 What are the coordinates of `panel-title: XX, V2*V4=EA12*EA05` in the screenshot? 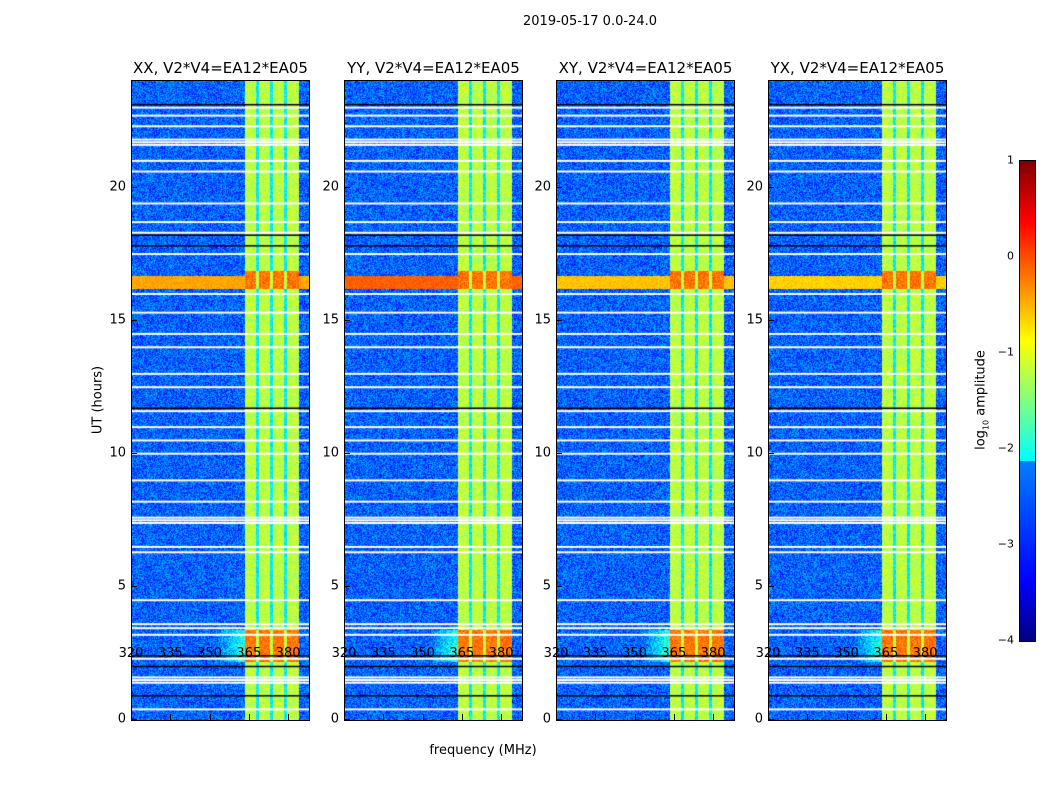 It's located at (220, 68).